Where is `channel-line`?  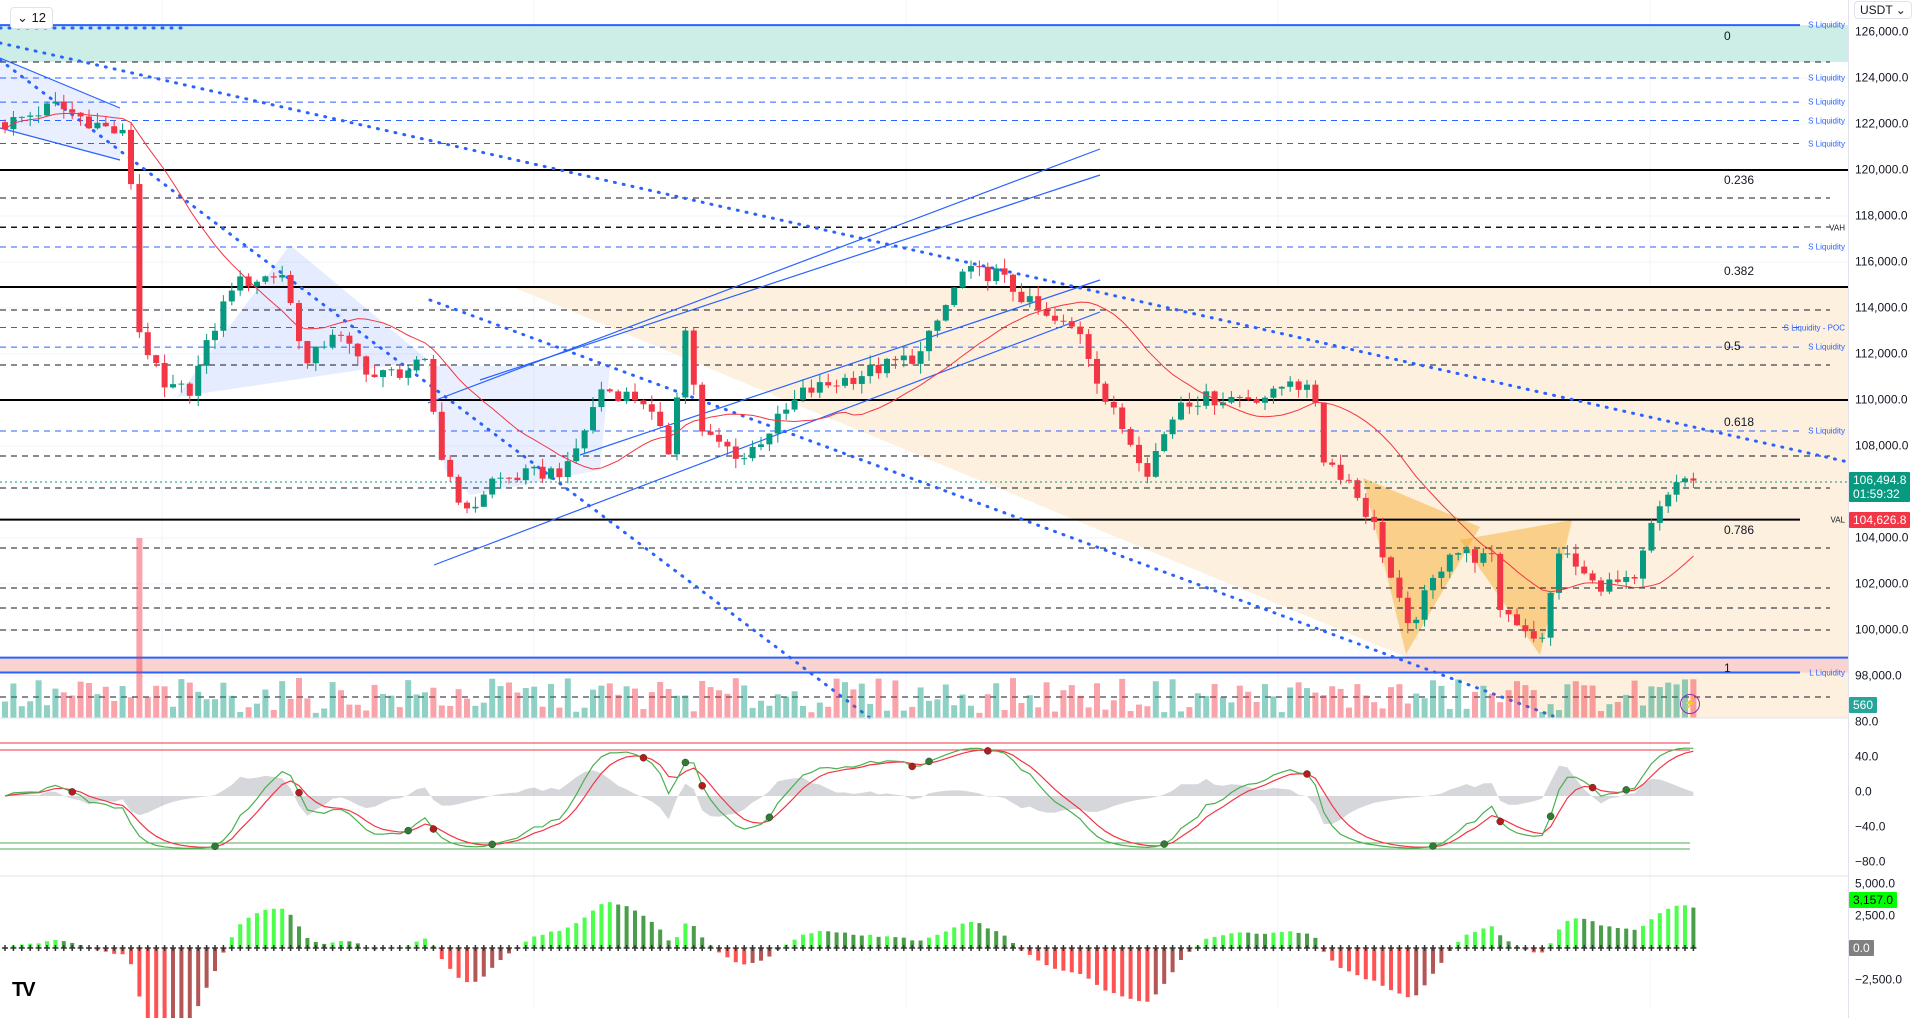 channel-line is located at coordinates (60, 144).